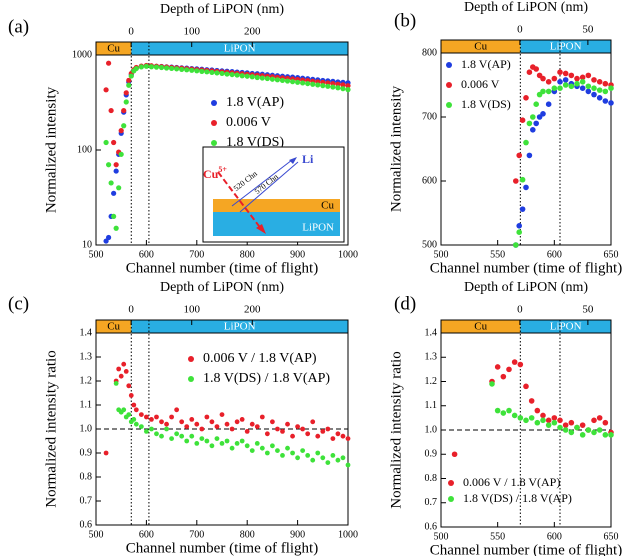  What do you see at coordinates (441, 536) in the screenshot?
I see `x-tick-label: 500` at bounding box center [441, 536].